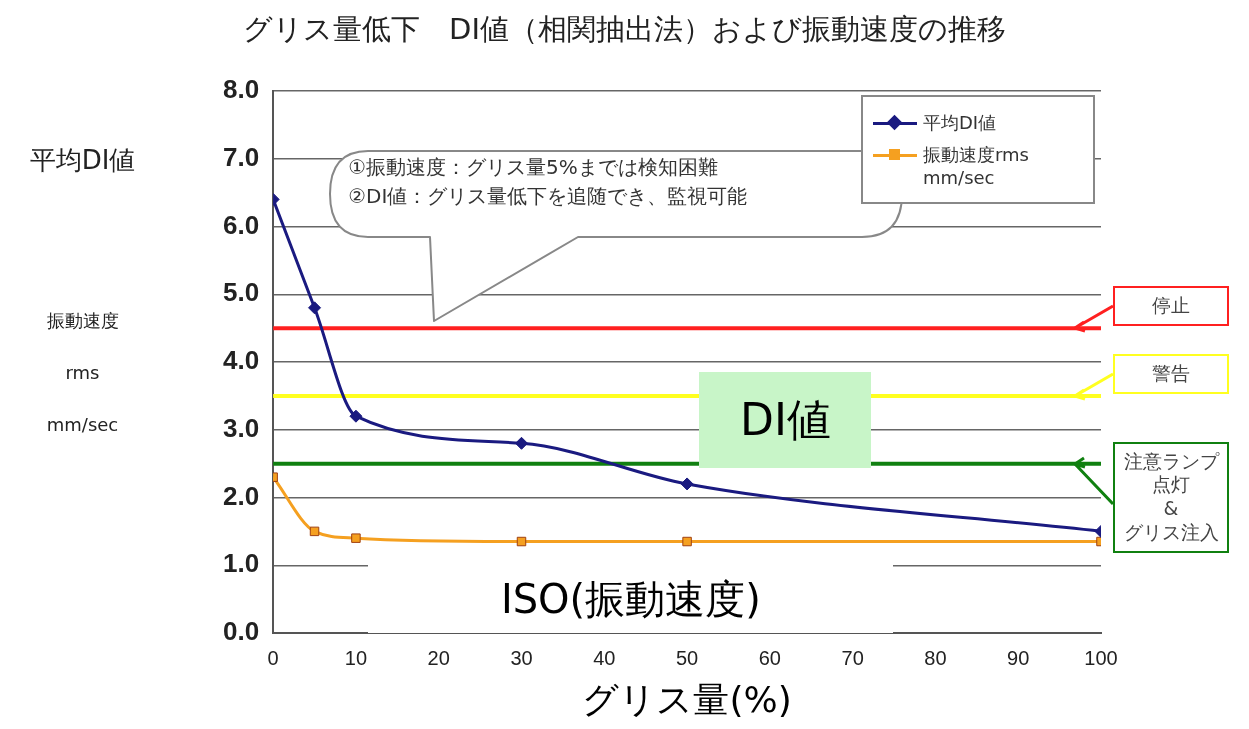 This screenshot has width=1249, height=729. Describe the element at coordinates (1171, 373) in the screenshot. I see `legend-label: 警告` at that location.